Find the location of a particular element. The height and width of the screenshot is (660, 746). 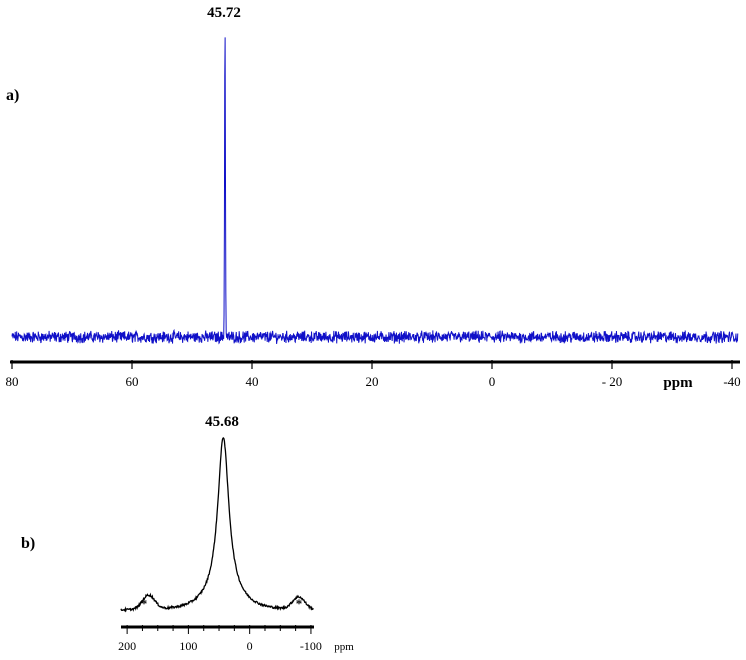

x-tick-label-b: 100 is located at coordinates (188, 646).